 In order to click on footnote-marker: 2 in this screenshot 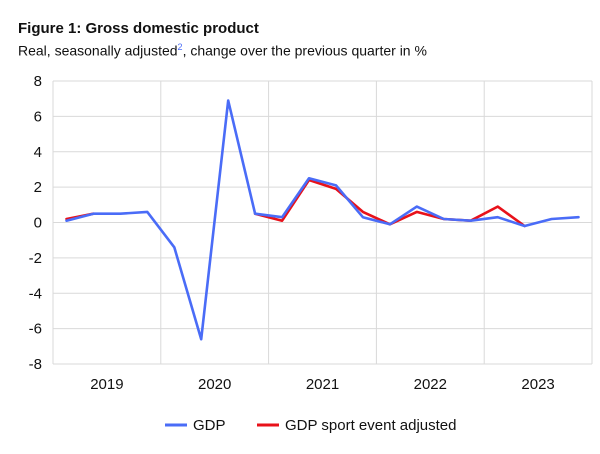, I will do `click(180, 47)`.